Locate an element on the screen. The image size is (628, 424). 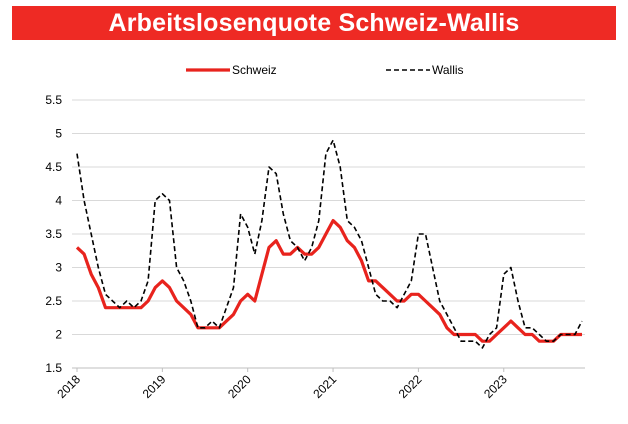
y-tick-label: 5.5 is located at coordinates (53, 100).